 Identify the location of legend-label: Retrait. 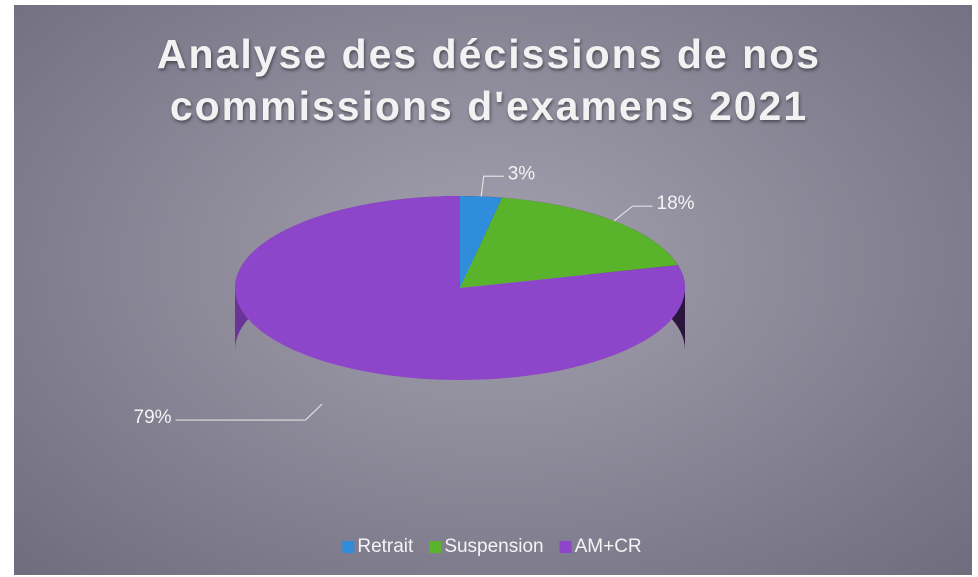
(385, 546).